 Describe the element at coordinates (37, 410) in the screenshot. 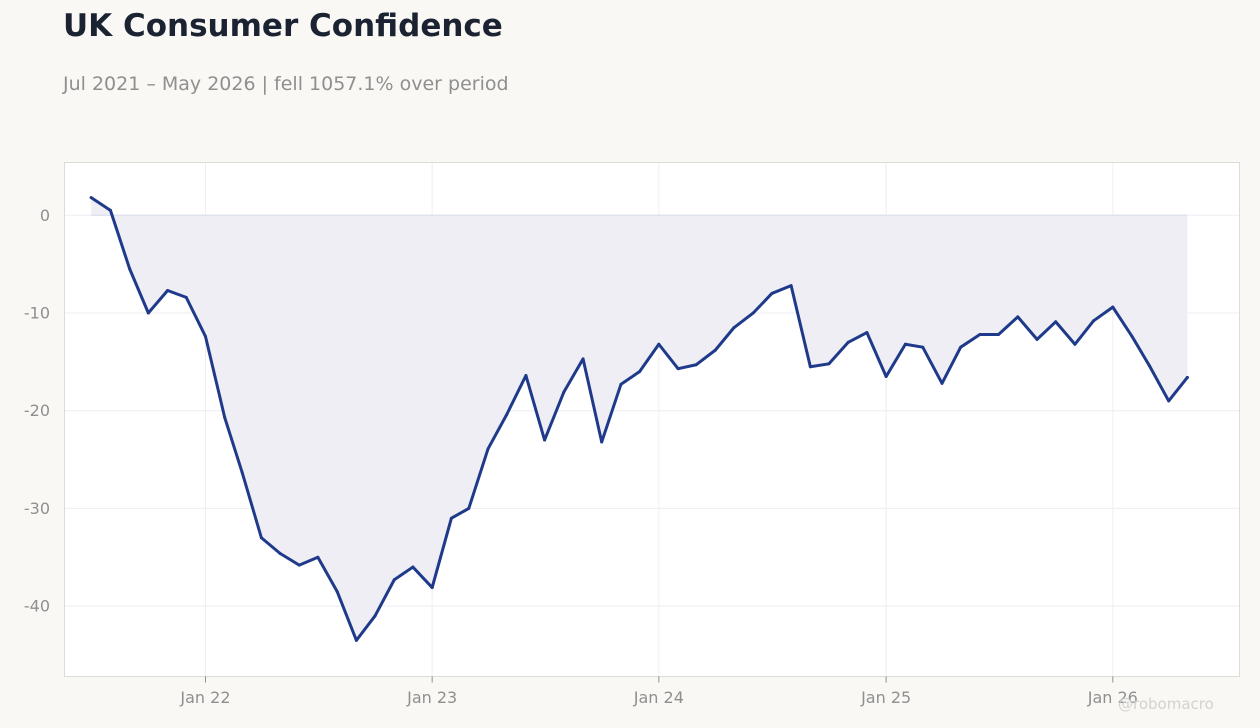

I see `y-tick-label: -20` at that location.